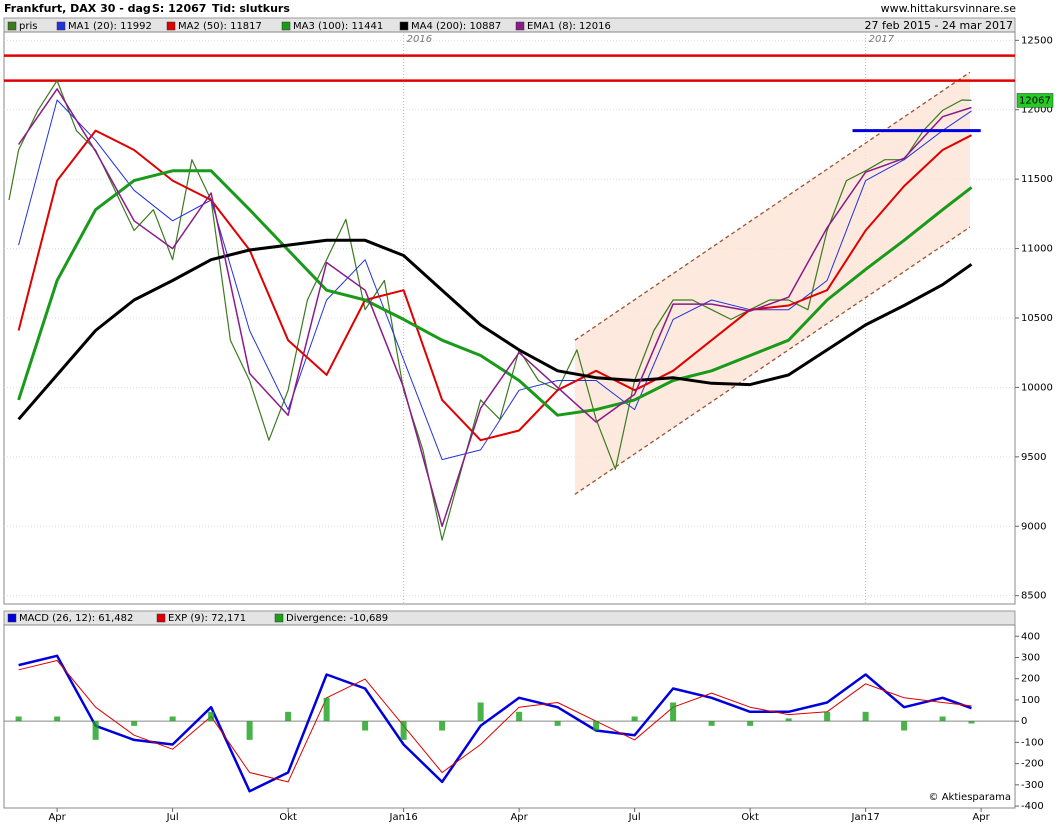 The image size is (1060, 833). I want to click on y-tick-label: 9500, so click(1033, 457).